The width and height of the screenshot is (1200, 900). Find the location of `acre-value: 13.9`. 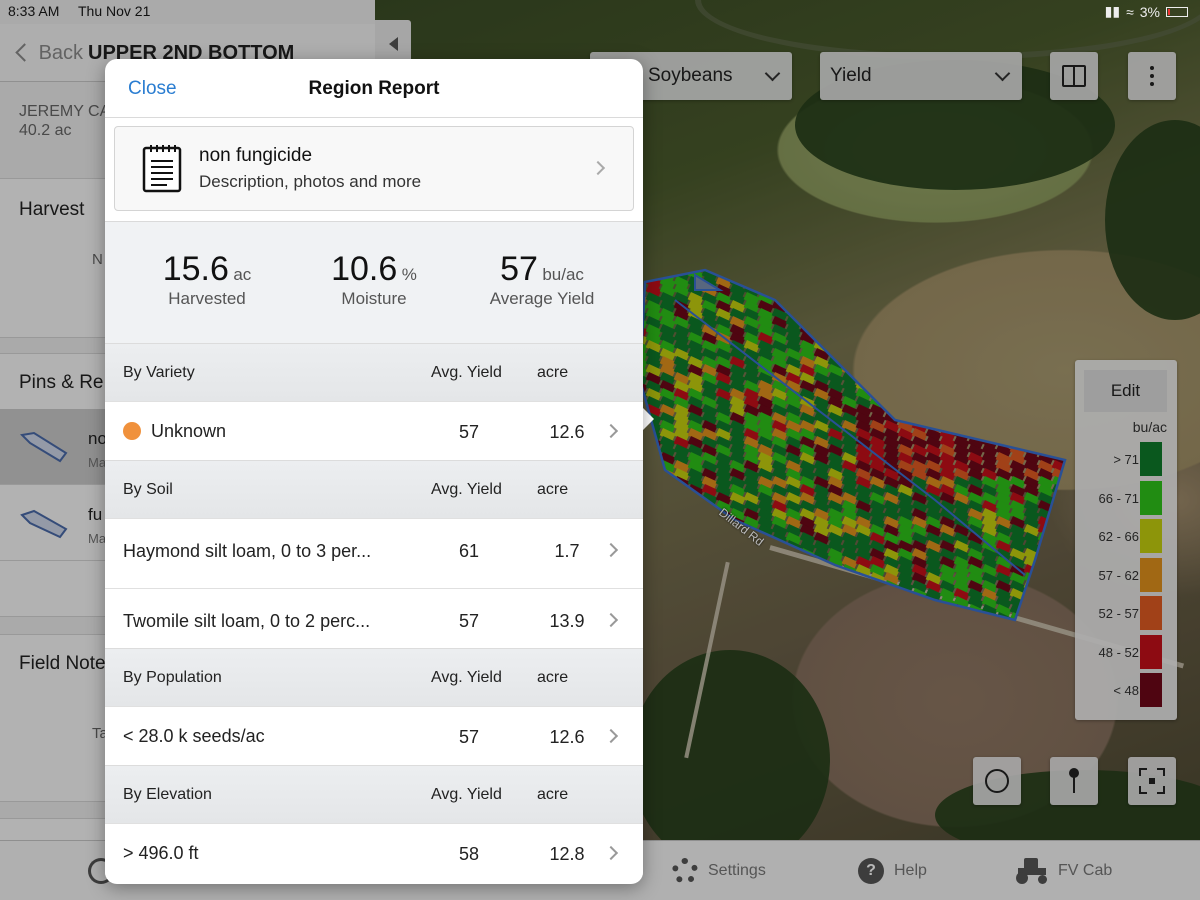

acre-value: 13.9 is located at coordinates (567, 621).